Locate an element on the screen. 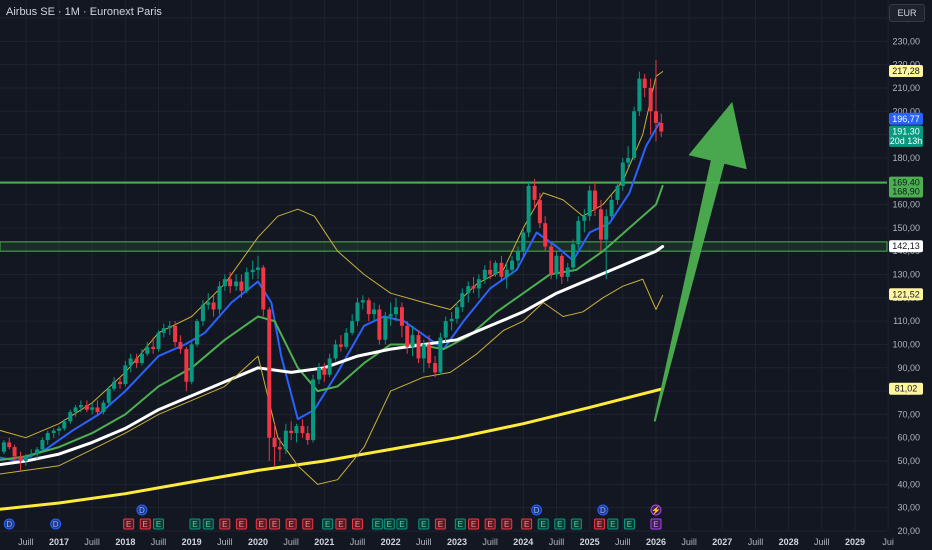 The width and height of the screenshot is (932, 550). earnings-pos-marker: E is located at coordinates (424, 524).